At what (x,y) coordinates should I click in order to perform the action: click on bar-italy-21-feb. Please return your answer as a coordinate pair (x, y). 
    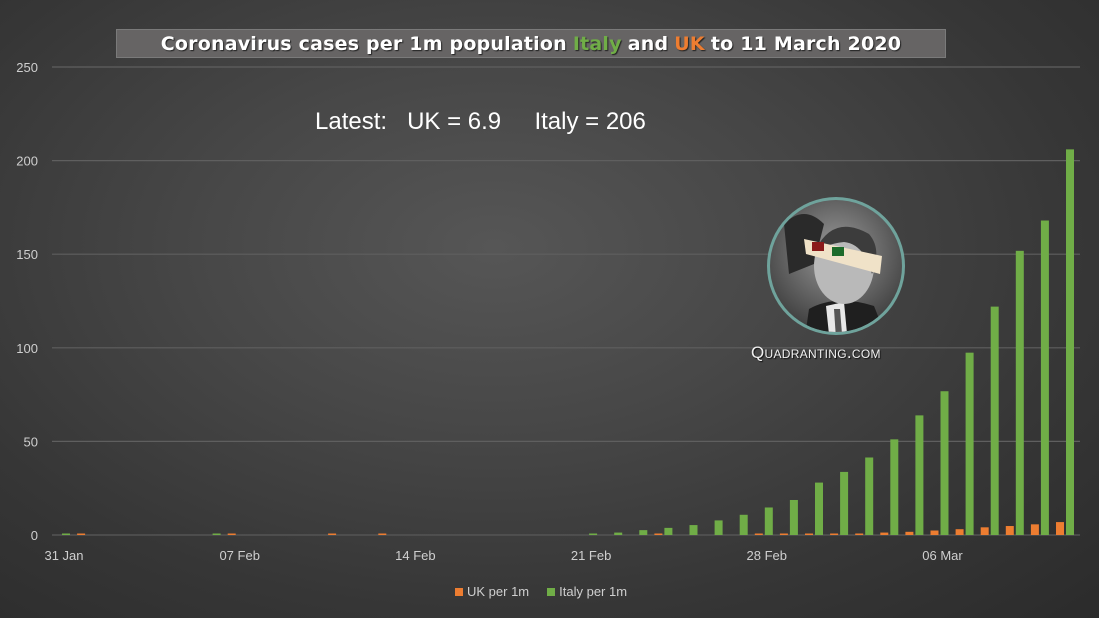
    Looking at the image, I should click on (593, 534).